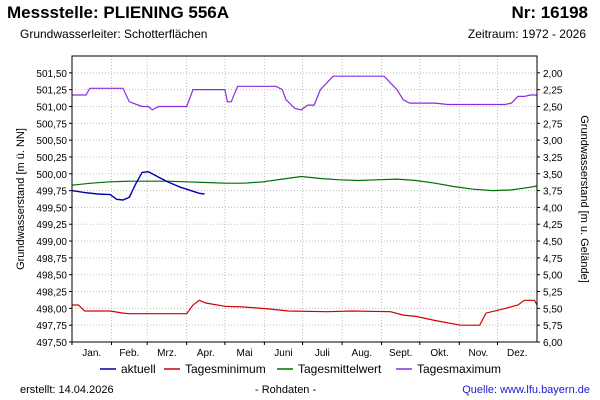  What do you see at coordinates (51, 91) in the screenshot?
I see `y-tick-label: 501,25` at bounding box center [51, 91].